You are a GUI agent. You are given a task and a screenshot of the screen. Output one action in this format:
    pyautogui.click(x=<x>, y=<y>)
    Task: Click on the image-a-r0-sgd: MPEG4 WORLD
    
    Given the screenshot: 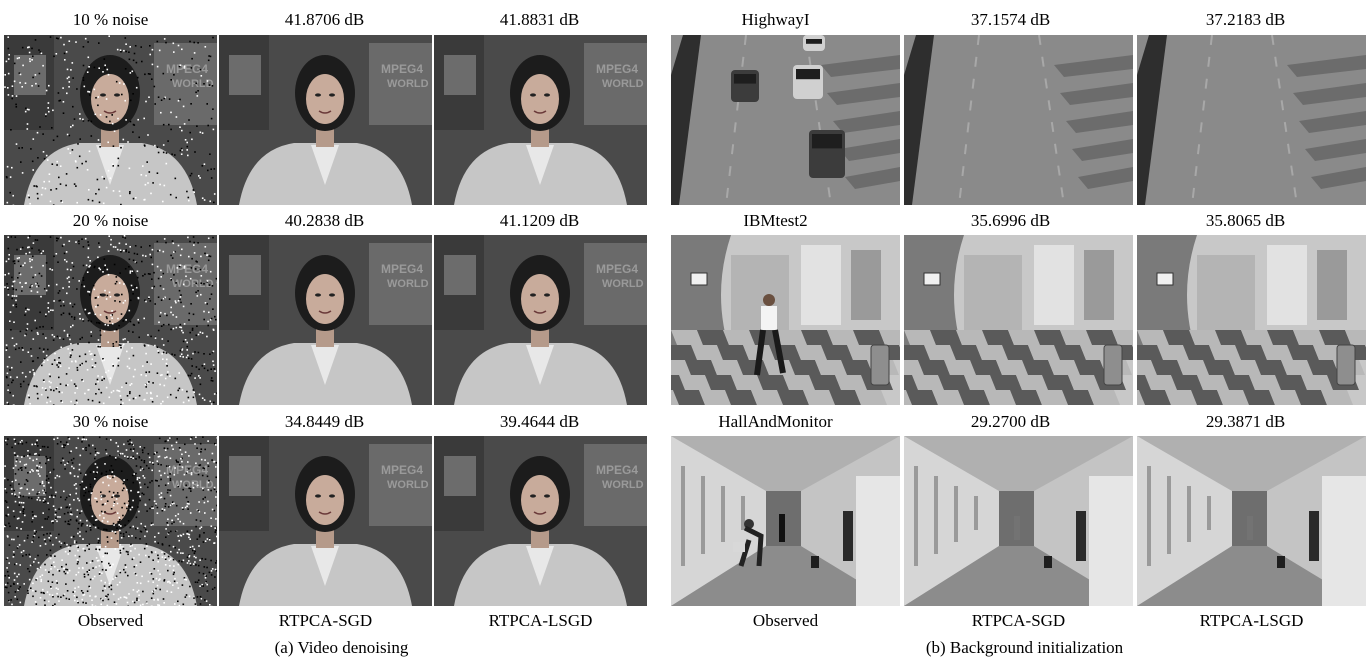 What is the action you would take?
    pyautogui.click(x=325, y=120)
    